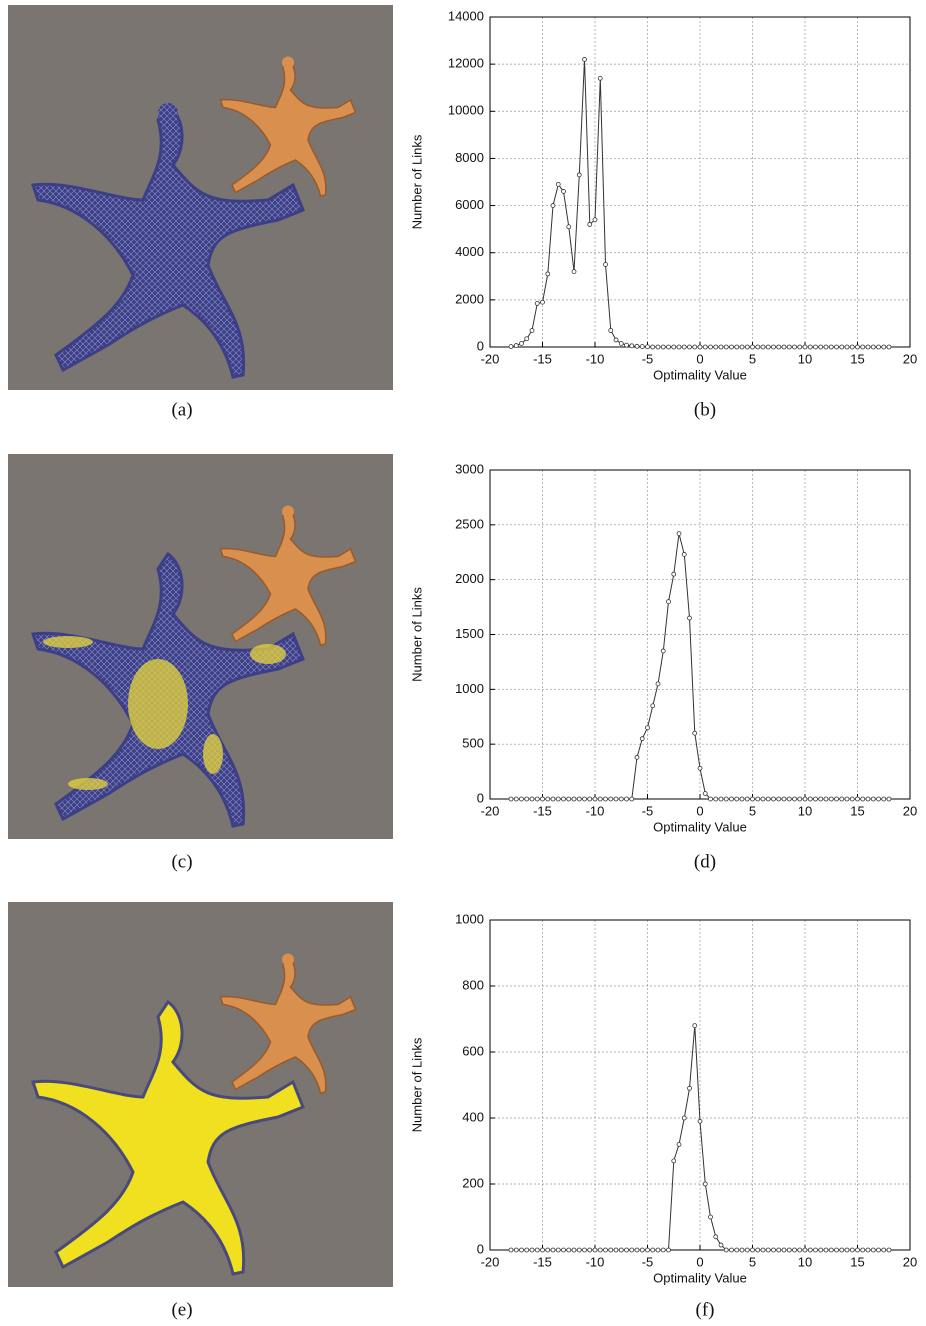  What do you see at coordinates (469, 157) in the screenshot?
I see `y-tick-label: 8000` at bounding box center [469, 157].